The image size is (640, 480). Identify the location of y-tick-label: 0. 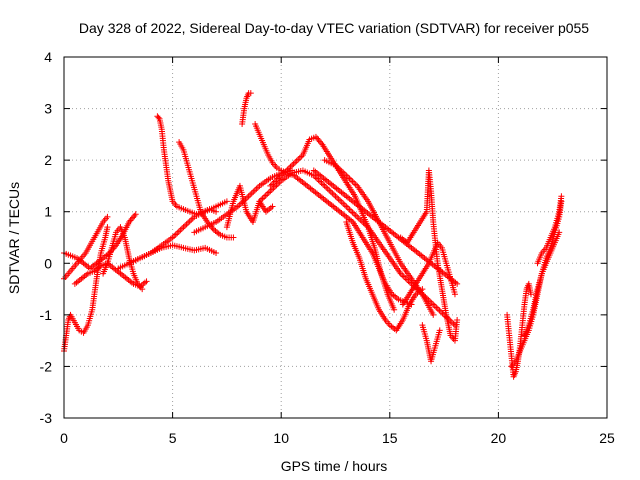
(48, 263).